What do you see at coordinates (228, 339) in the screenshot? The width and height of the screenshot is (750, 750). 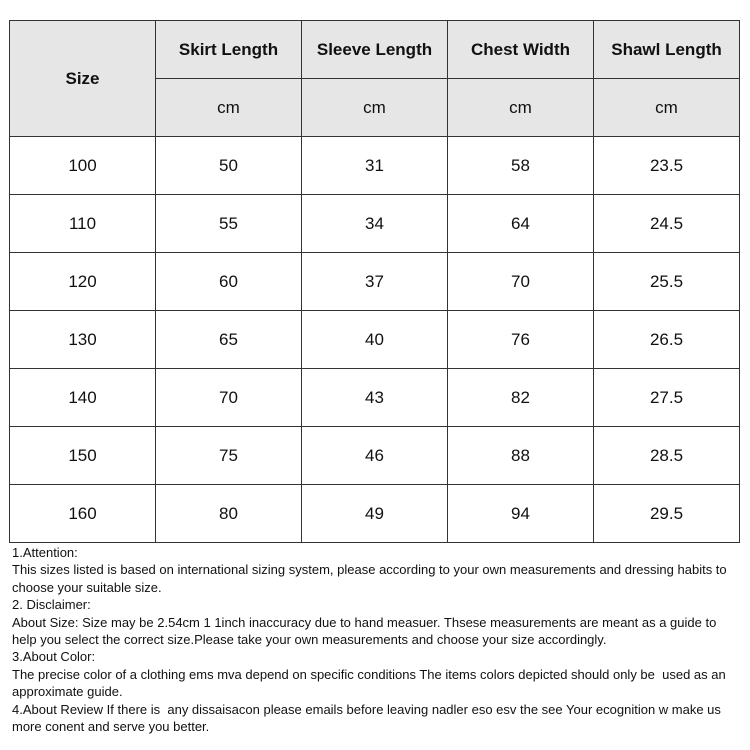 I see `measurement-cell: 65` at bounding box center [228, 339].